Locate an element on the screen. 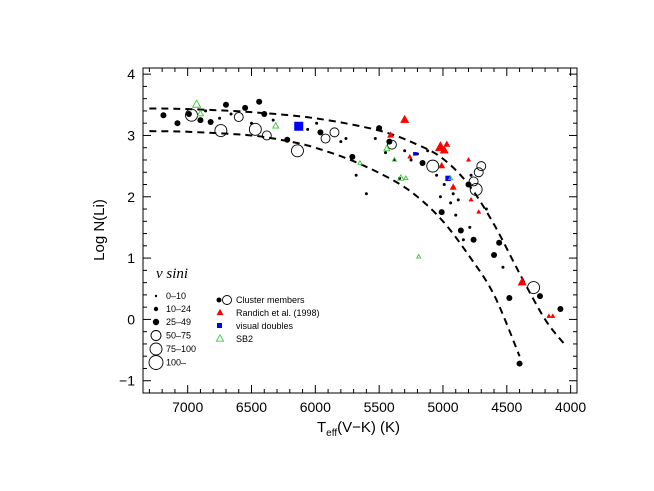 This screenshot has width=654, height=491. legend-label-visual-doubles: visual doubles is located at coordinates (265, 326).